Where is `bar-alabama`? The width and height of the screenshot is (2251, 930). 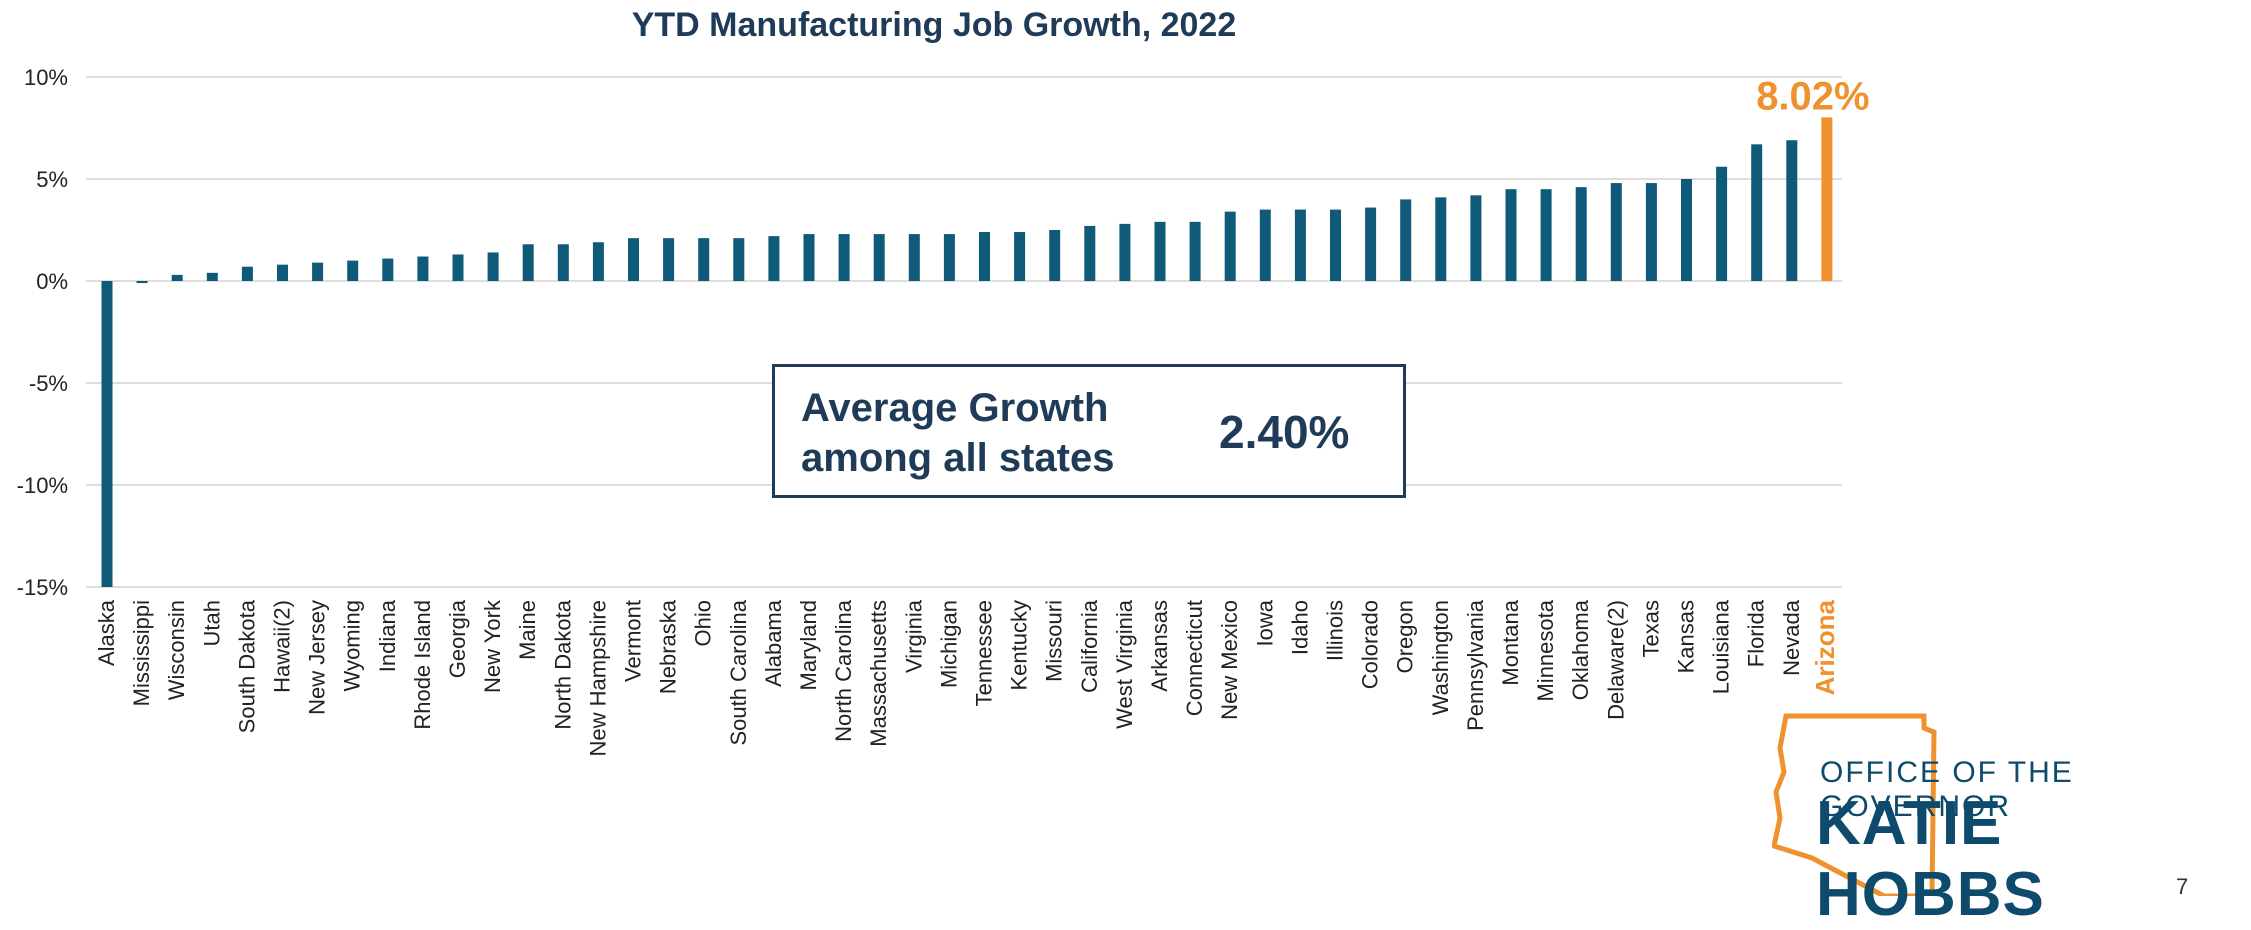
bar-alabama is located at coordinates (774, 258).